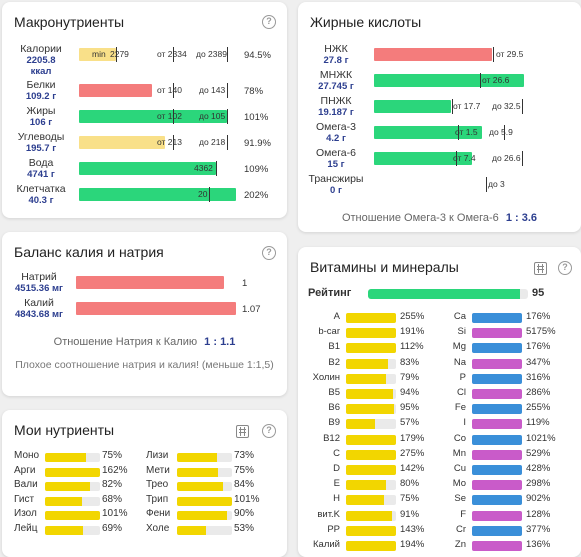 Image resolution: width=581 pixels, height=557 pixels. What do you see at coordinates (150, 282) in the screenshot?
I see `sodium-bar` at bounding box center [150, 282].